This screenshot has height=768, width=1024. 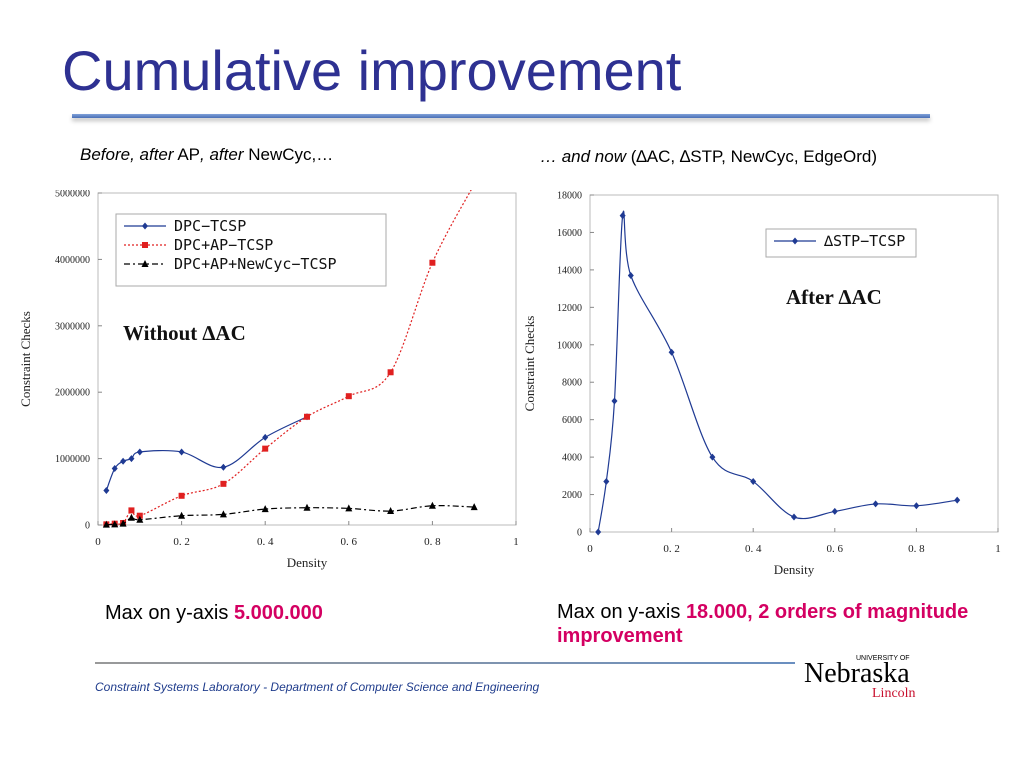 What do you see at coordinates (998, 549) in the screenshot?
I see `x-tick-label: 1` at bounding box center [998, 549].